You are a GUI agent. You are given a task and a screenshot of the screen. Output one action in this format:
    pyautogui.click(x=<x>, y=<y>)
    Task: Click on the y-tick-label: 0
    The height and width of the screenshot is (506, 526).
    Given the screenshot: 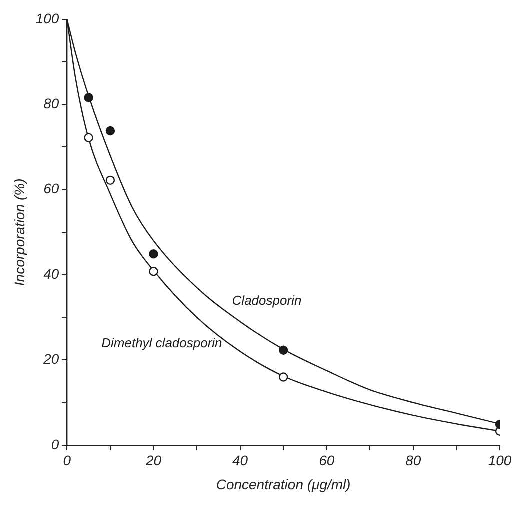 What is the action you would take?
    pyautogui.click(x=55, y=444)
    